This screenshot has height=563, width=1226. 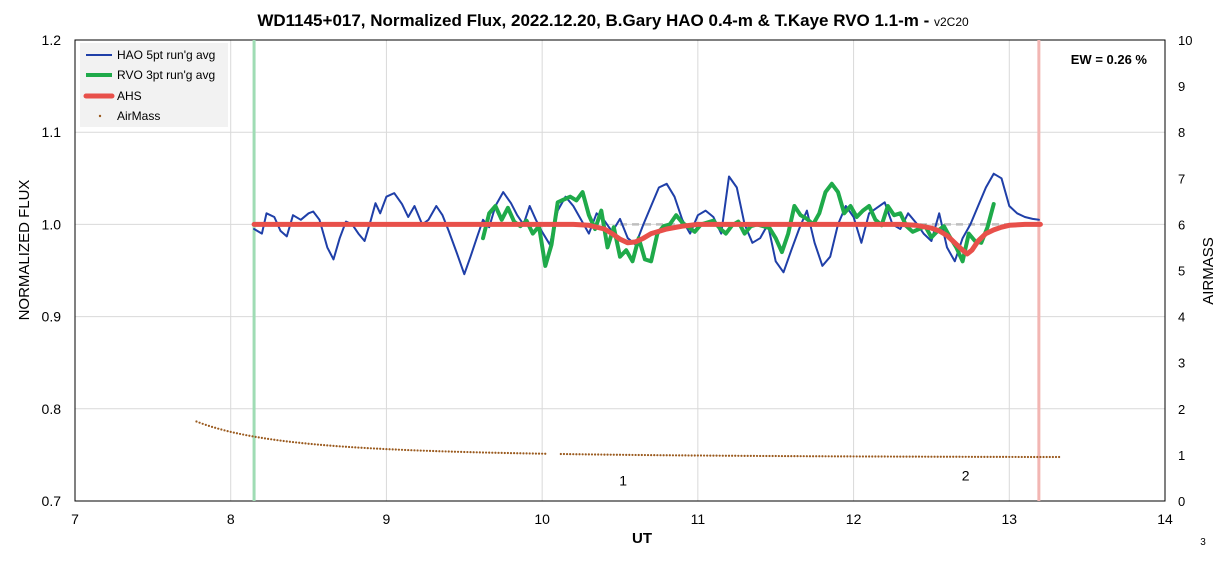 What do you see at coordinates (647, 224) in the screenshot?
I see `flux-series` at bounding box center [647, 224].